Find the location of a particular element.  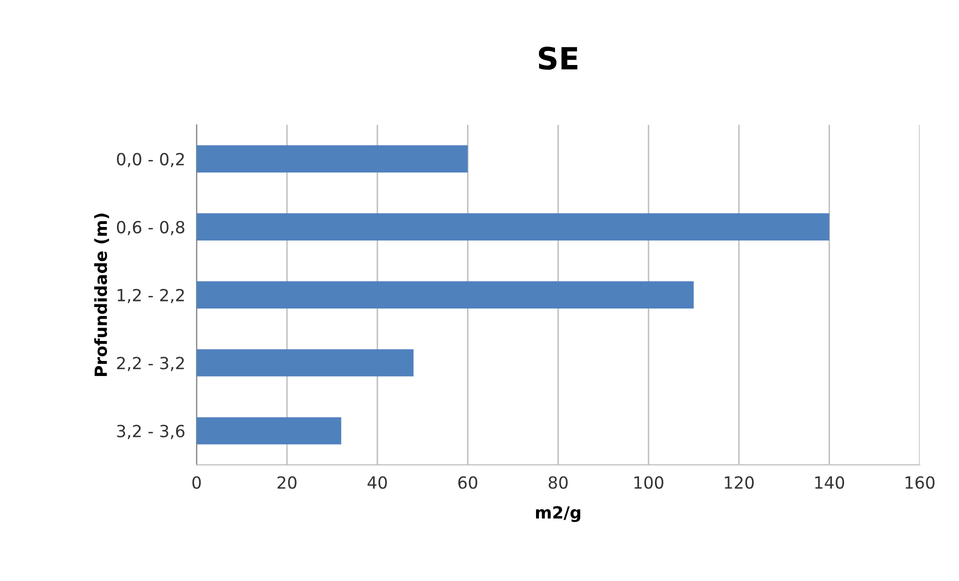

y-tick-label: 0,6 - 0,8 is located at coordinates (150, 228).